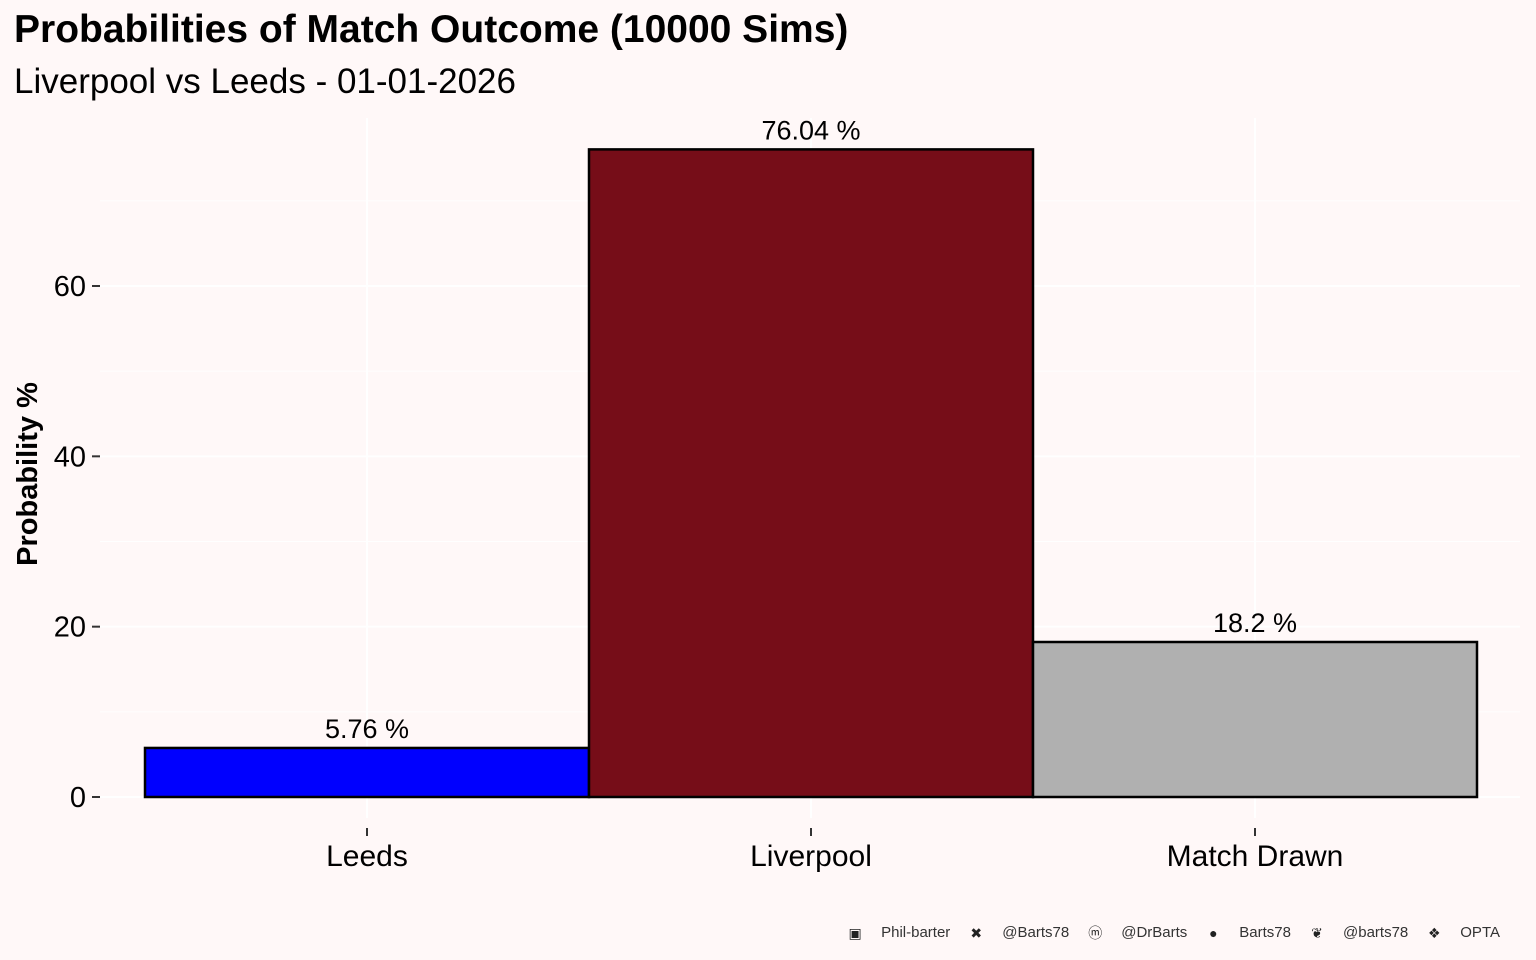 The image size is (1536, 960). Describe the element at coordinates (1255, 623) in the screenshot. I see `data-label: 18.2 %` at that location.